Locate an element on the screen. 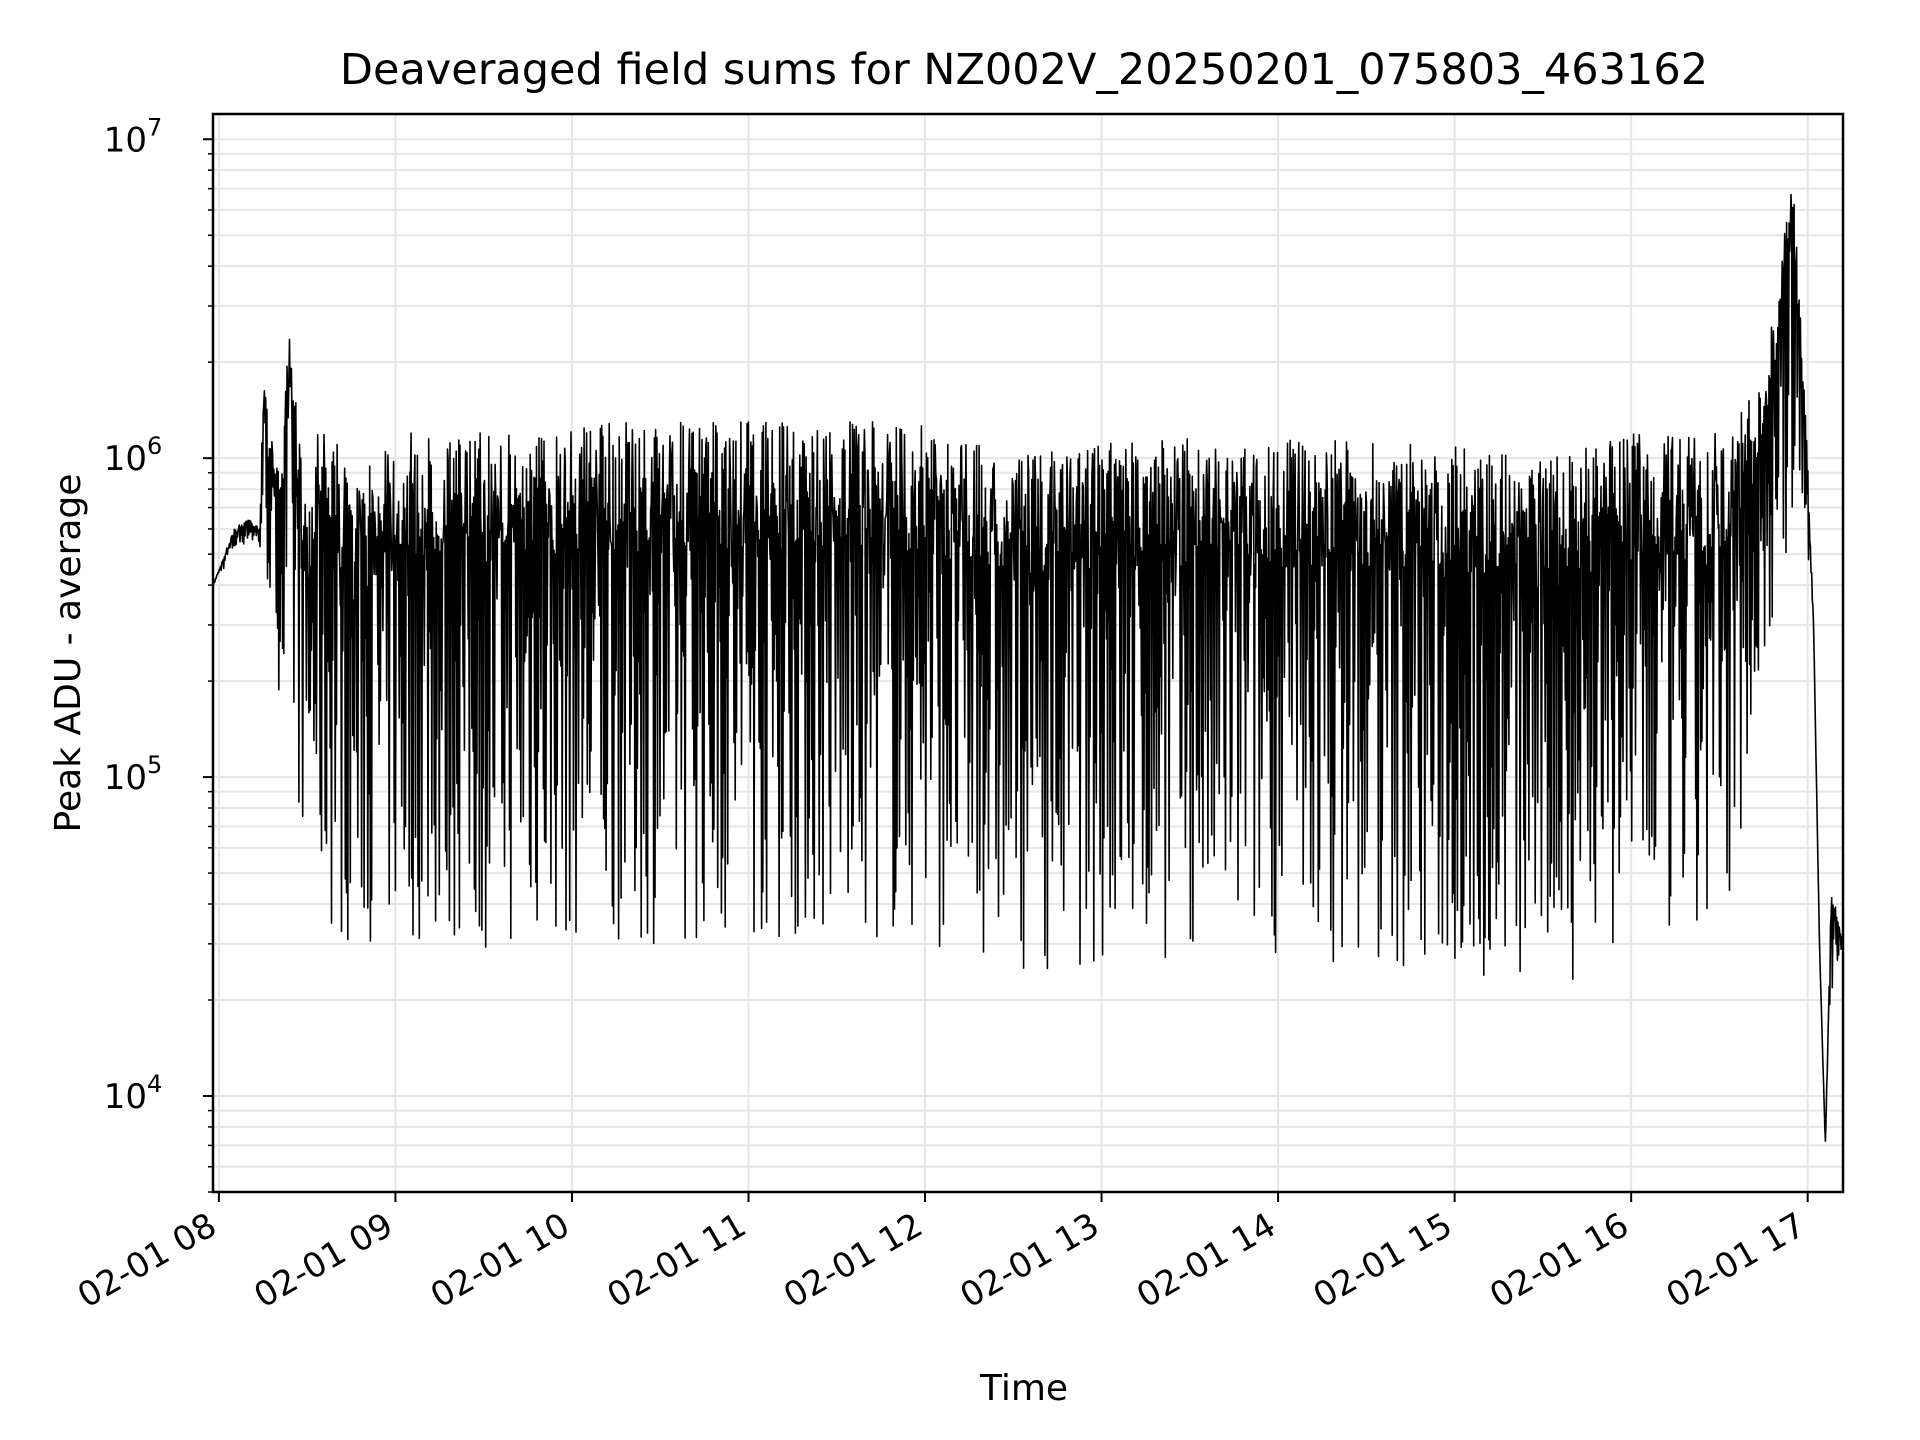 The image size is (1920, 1440). y-tick-exponent: 5 is located at coordinates (154, 765).